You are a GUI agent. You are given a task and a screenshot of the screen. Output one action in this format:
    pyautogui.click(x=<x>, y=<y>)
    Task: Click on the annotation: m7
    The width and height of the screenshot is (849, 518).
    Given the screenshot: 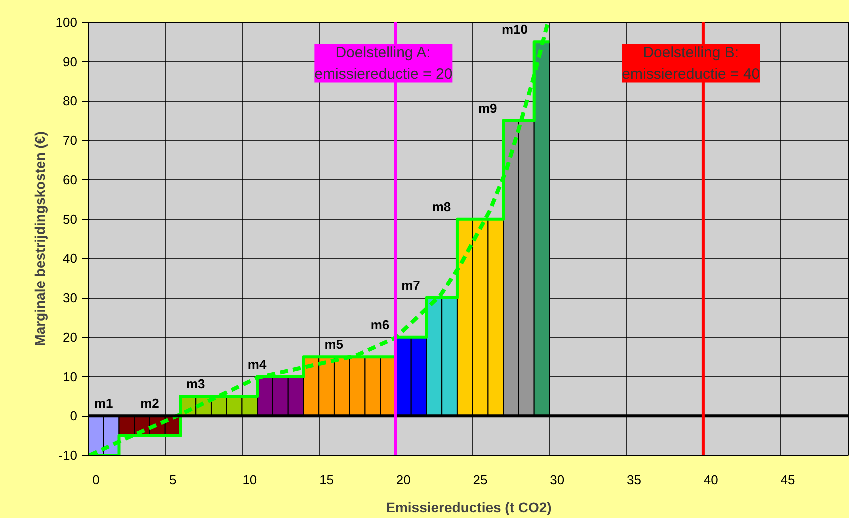 What is the action you would take?
    pyautogui.click(x=411, y=286)
    